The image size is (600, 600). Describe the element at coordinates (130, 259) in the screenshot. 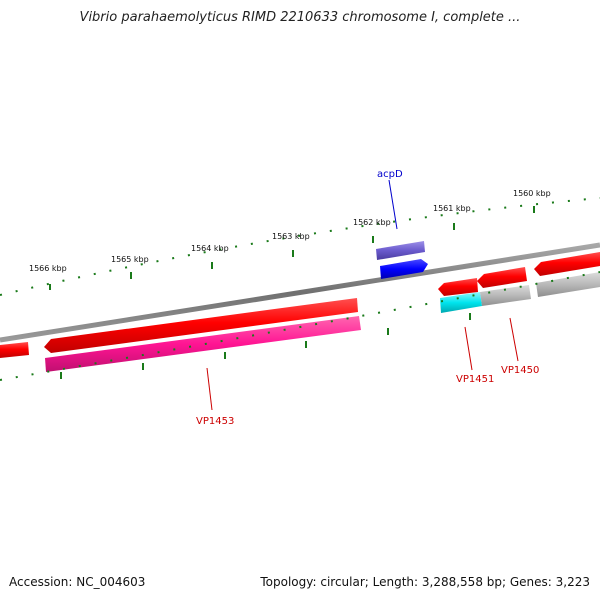

I see `scale-label-1565: 1565 kbp` at that location.